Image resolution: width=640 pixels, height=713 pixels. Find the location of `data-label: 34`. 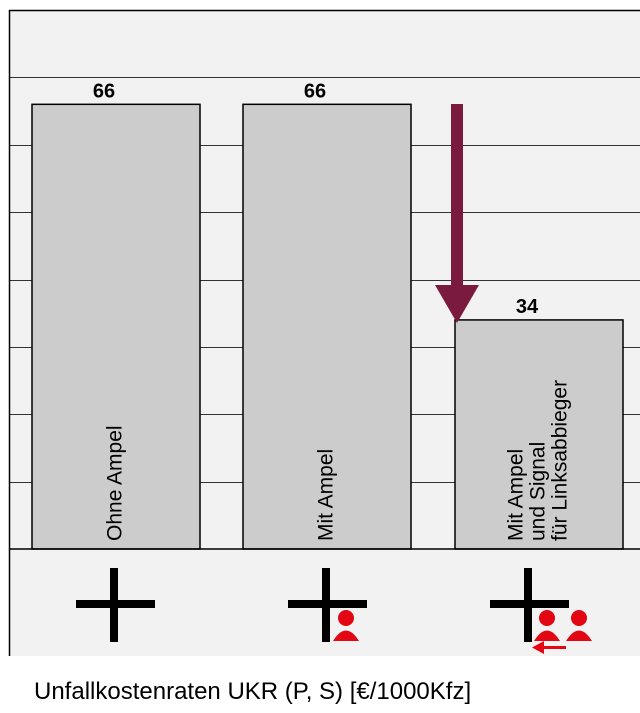

data-label: 34 is located at coordinates (527, 307).